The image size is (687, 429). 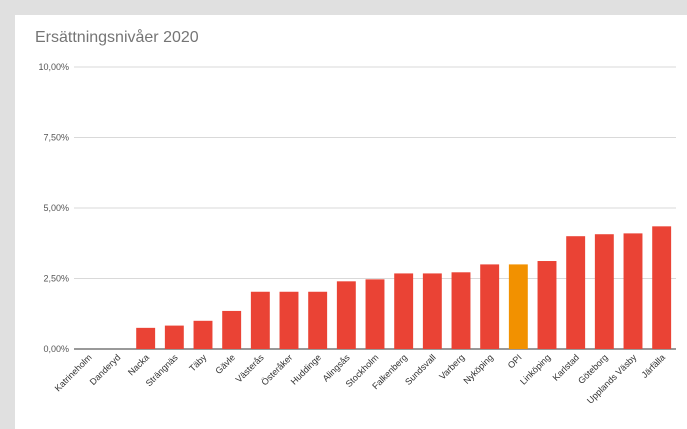 I want to click on y-tick-label: 2,50%, so click(x=56, y=279).